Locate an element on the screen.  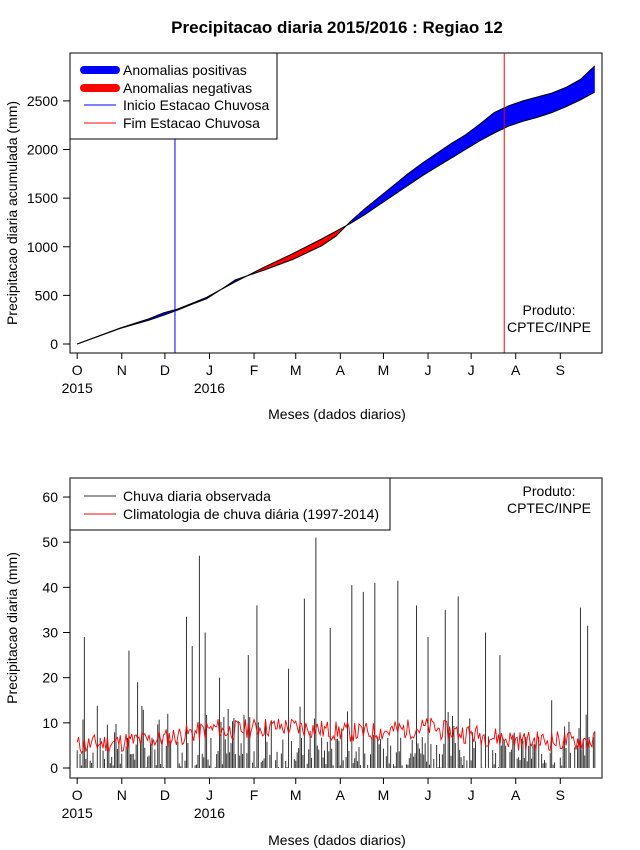
bottom-x-axis: O N D J F M A M J J A S 2015 2016 is located at coordinates (313, 799).